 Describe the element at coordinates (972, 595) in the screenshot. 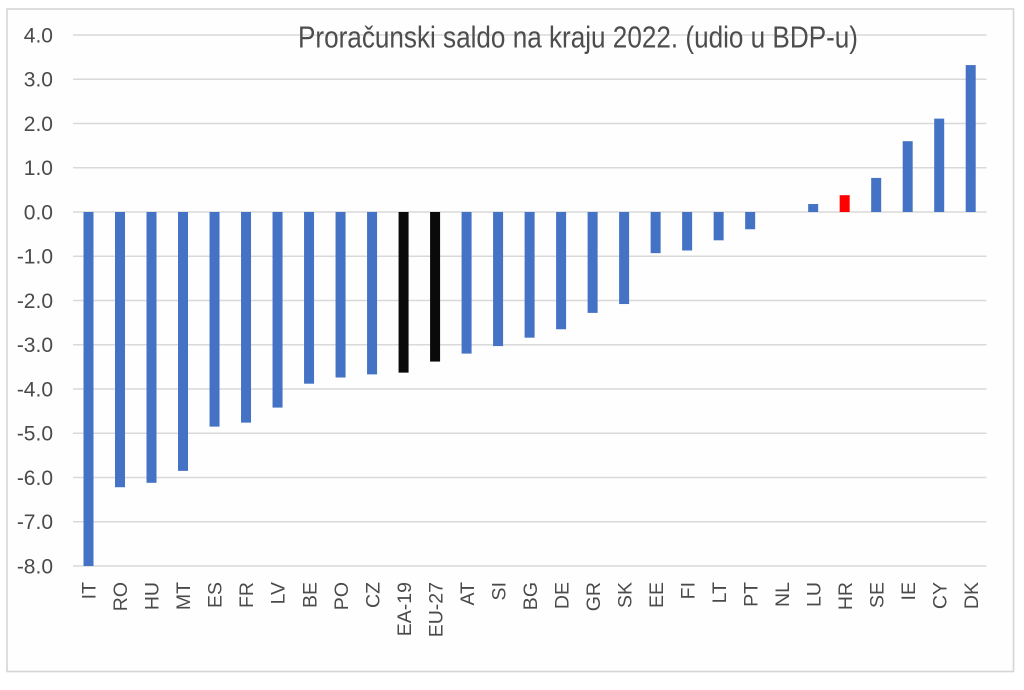

I see `svg-text: DK` at that location.